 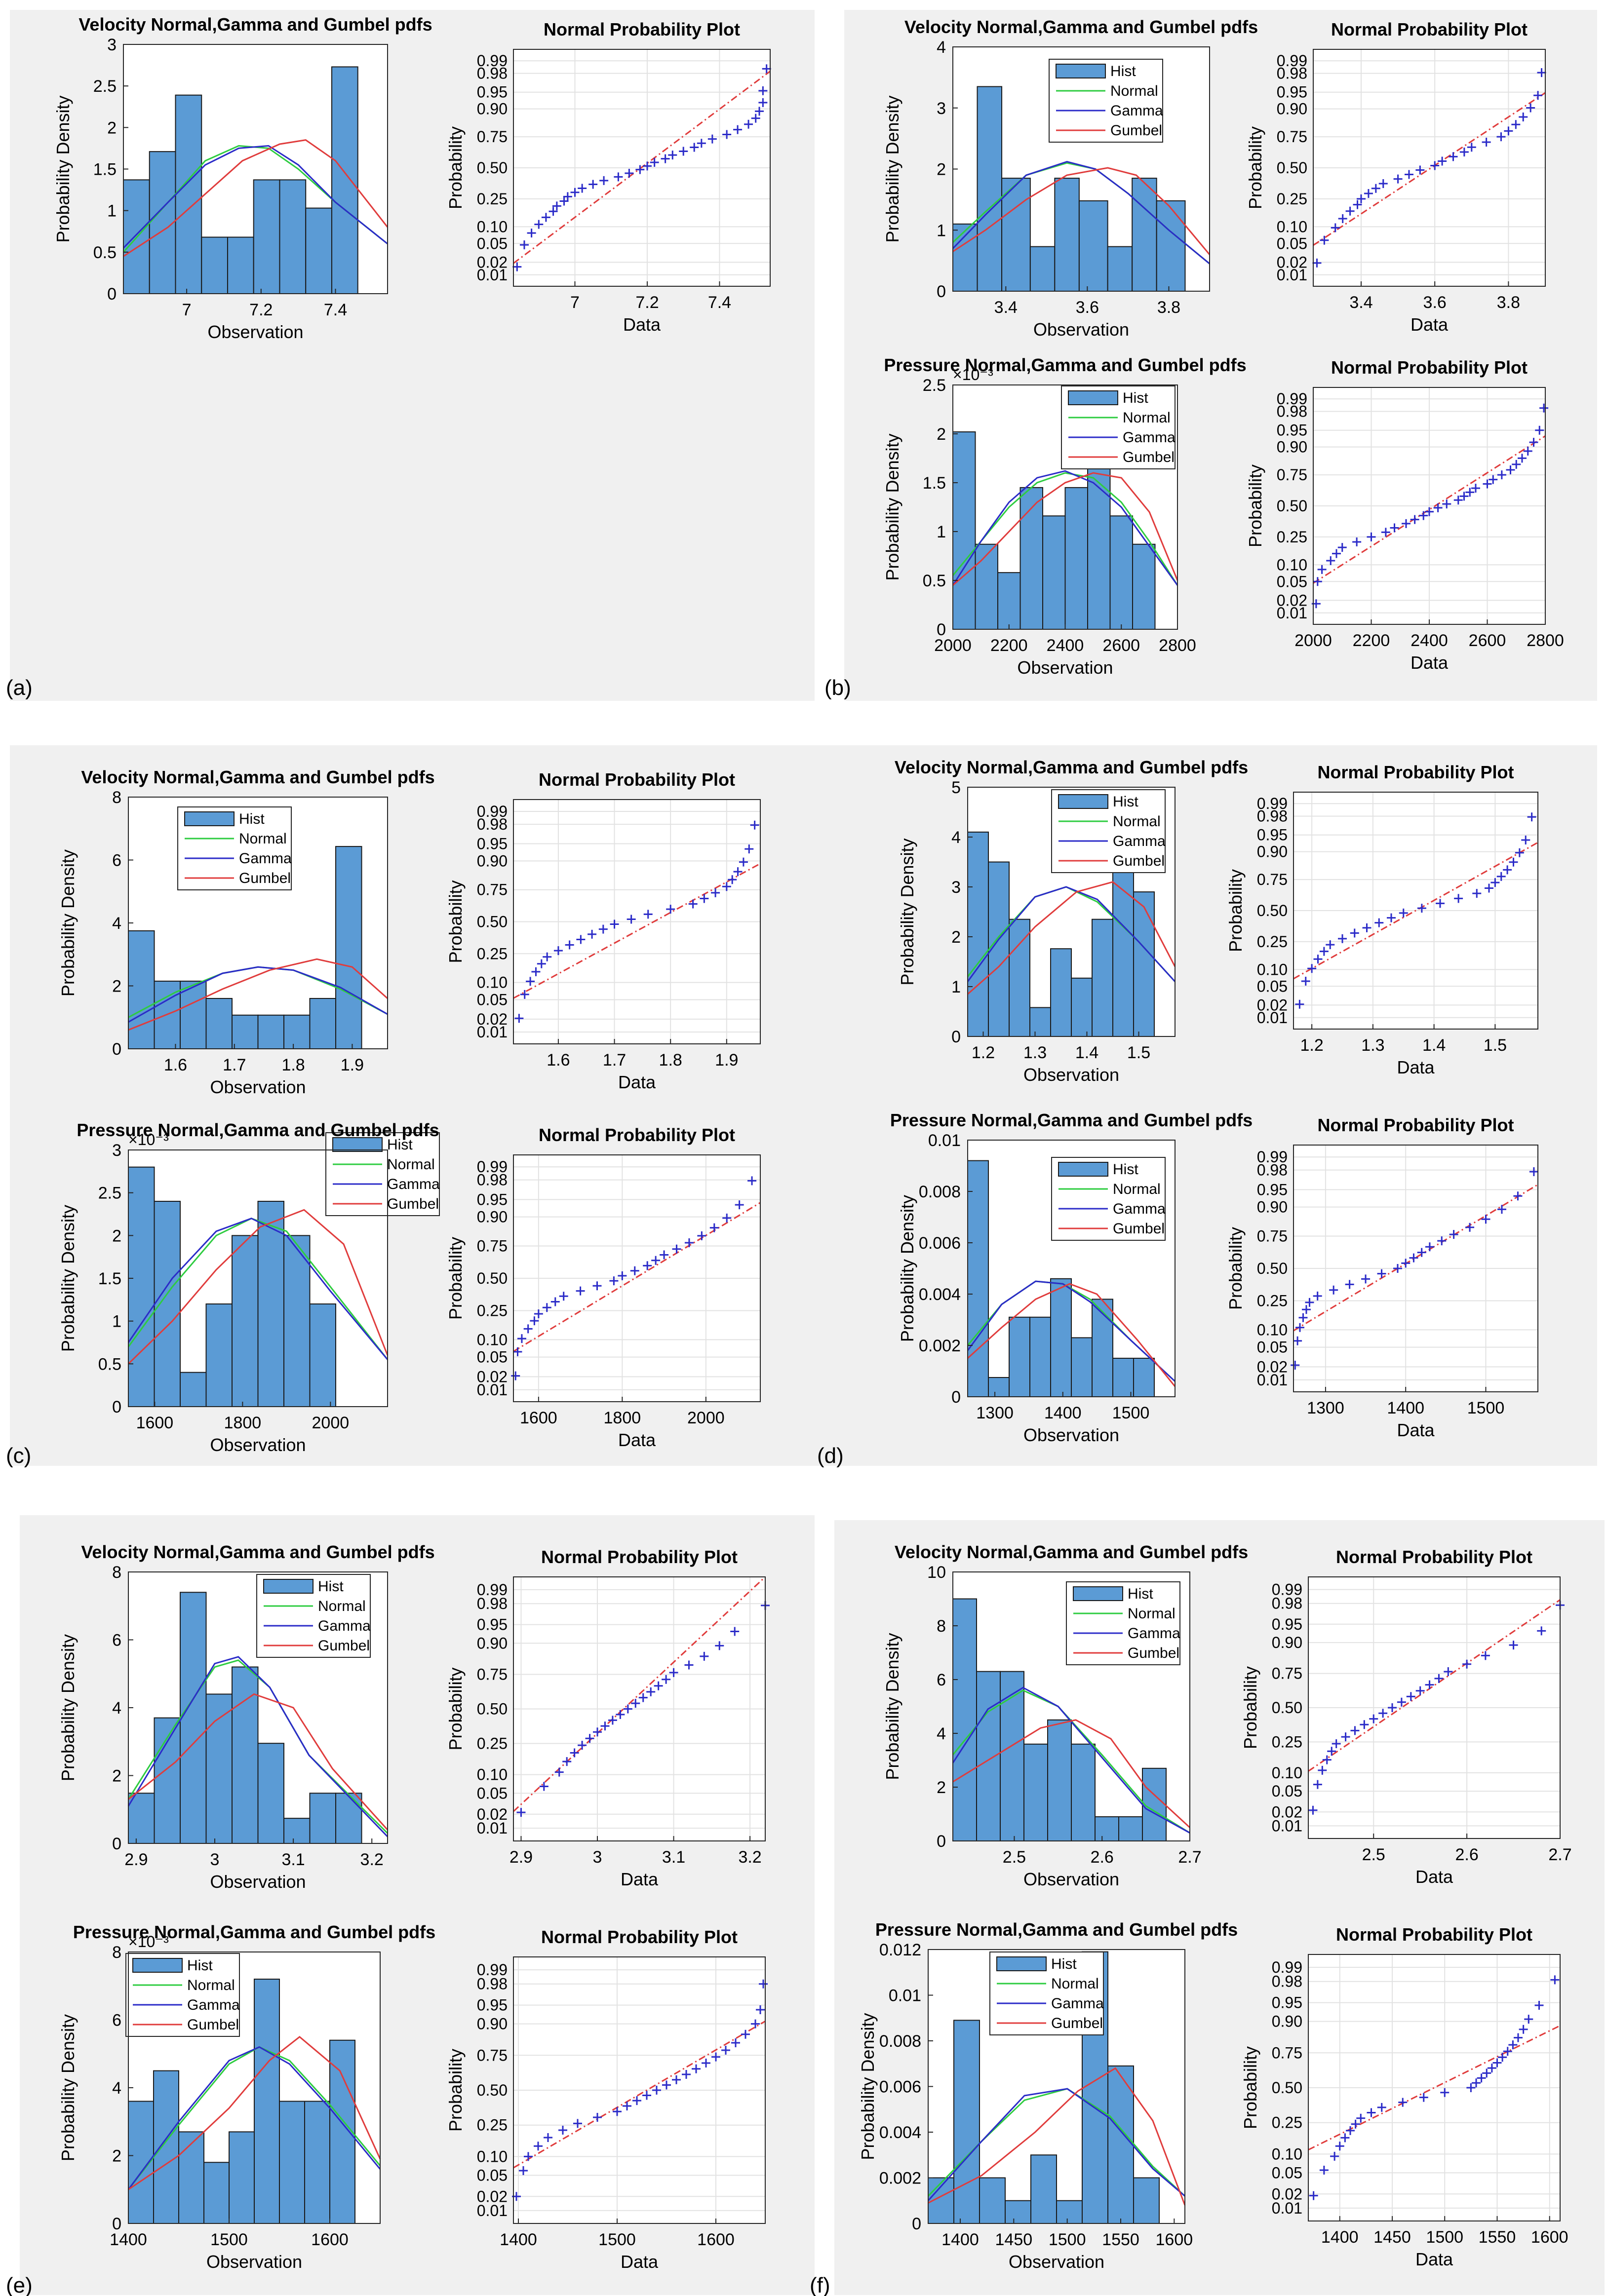 What do you see at coordinates (492, 2125) in the screenshot?
I see `y-tick-label: 0.25` at bounding box center [492, 2125].